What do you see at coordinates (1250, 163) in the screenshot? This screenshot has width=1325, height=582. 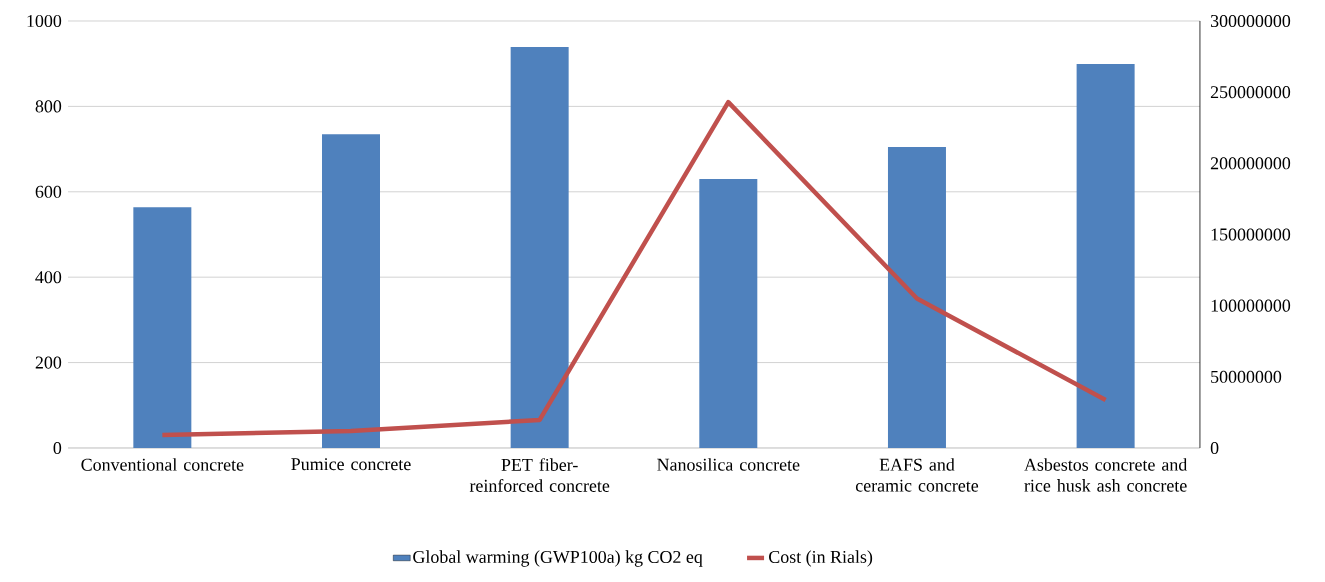 I see `y2-tick-label: 200000000` at bounding box center [1250, 163].